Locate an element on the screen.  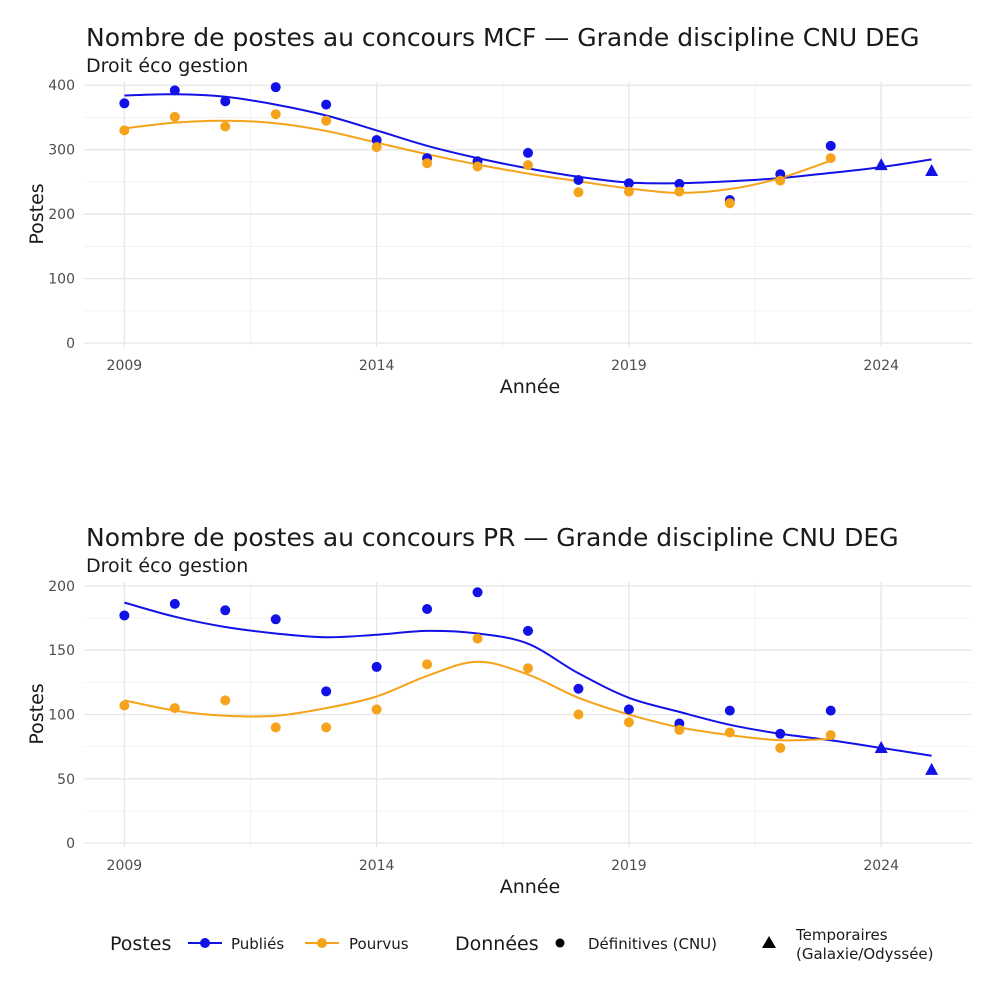
pr-publies-trend-line is located at coordinates (528, 679).